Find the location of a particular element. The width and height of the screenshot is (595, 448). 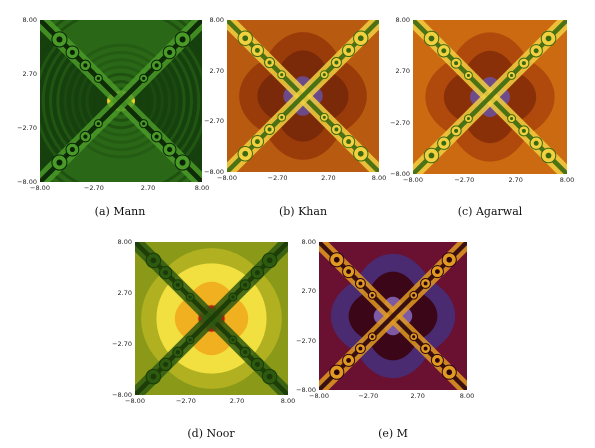

caption-method-name: Mann is located at coordinates (129, 211).